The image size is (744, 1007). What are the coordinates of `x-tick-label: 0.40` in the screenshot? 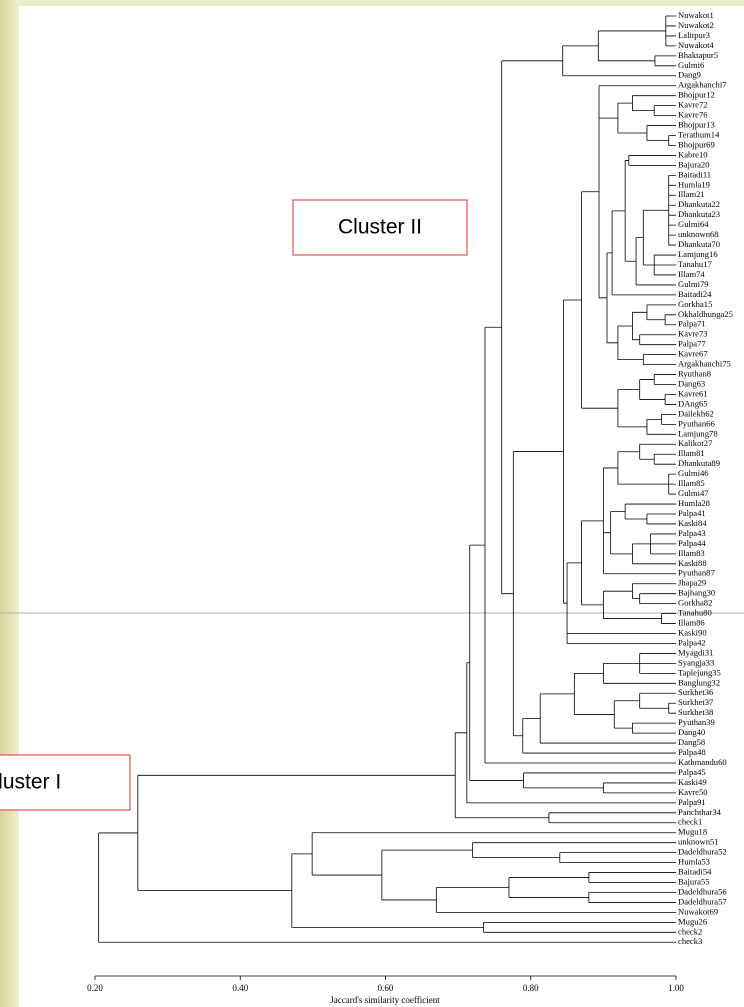 It's located at (240, 988).